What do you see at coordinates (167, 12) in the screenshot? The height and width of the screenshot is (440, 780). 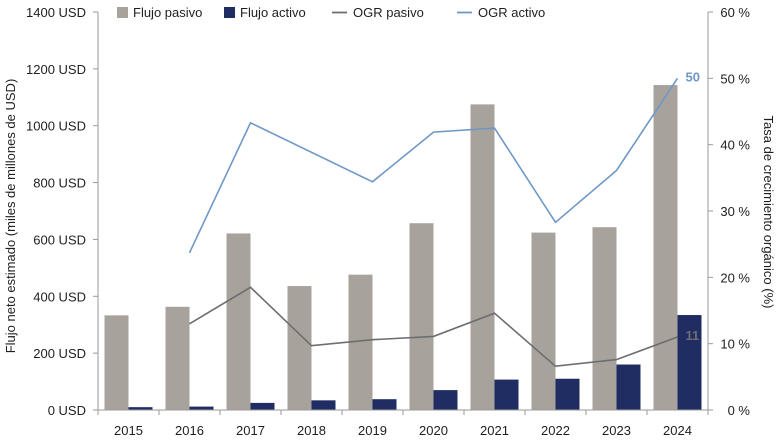 I see `legend-label-flujo-pasivo: Flujo pasivo` at bounding box center [167, 12].